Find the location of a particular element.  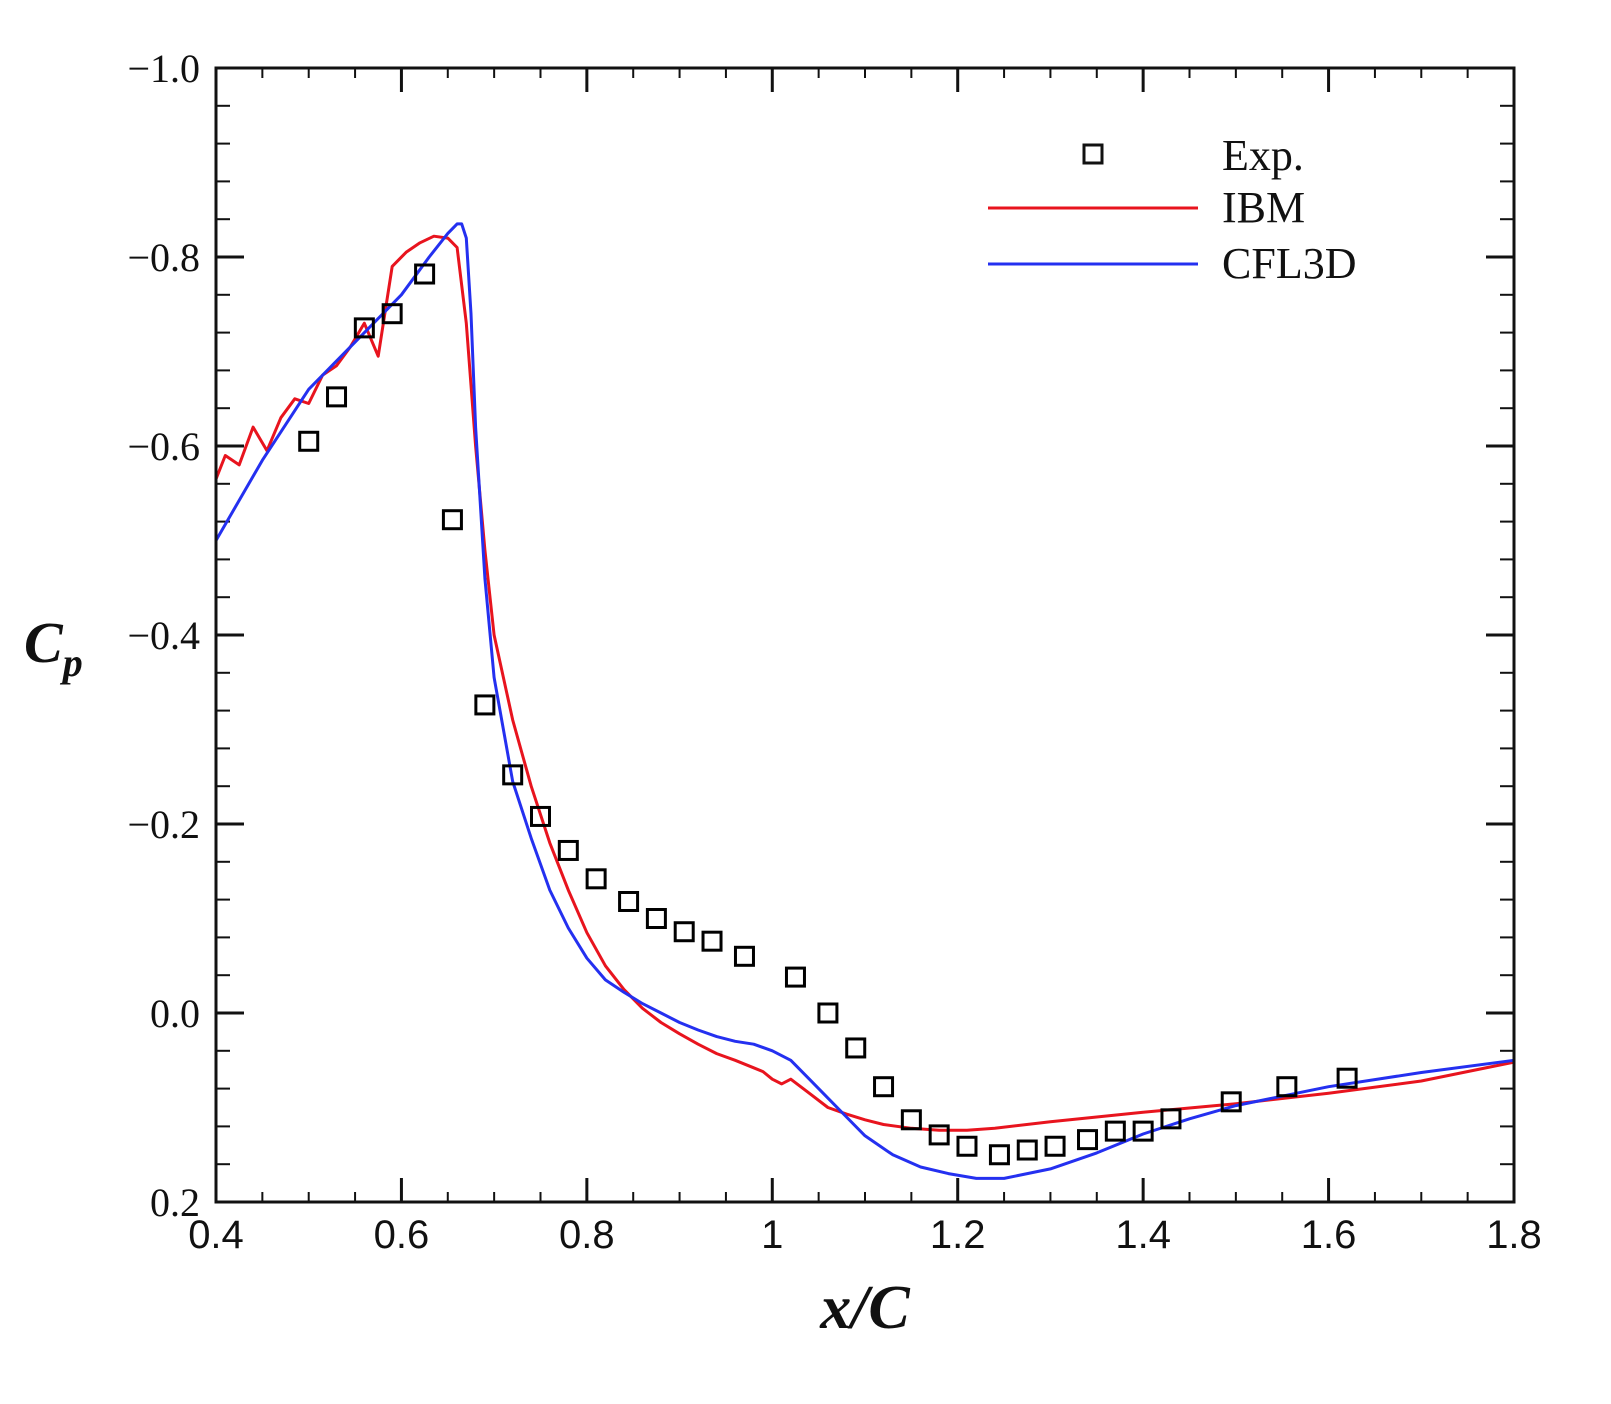

y-tick-label: −0.4 is located at coordinates (163, 635).